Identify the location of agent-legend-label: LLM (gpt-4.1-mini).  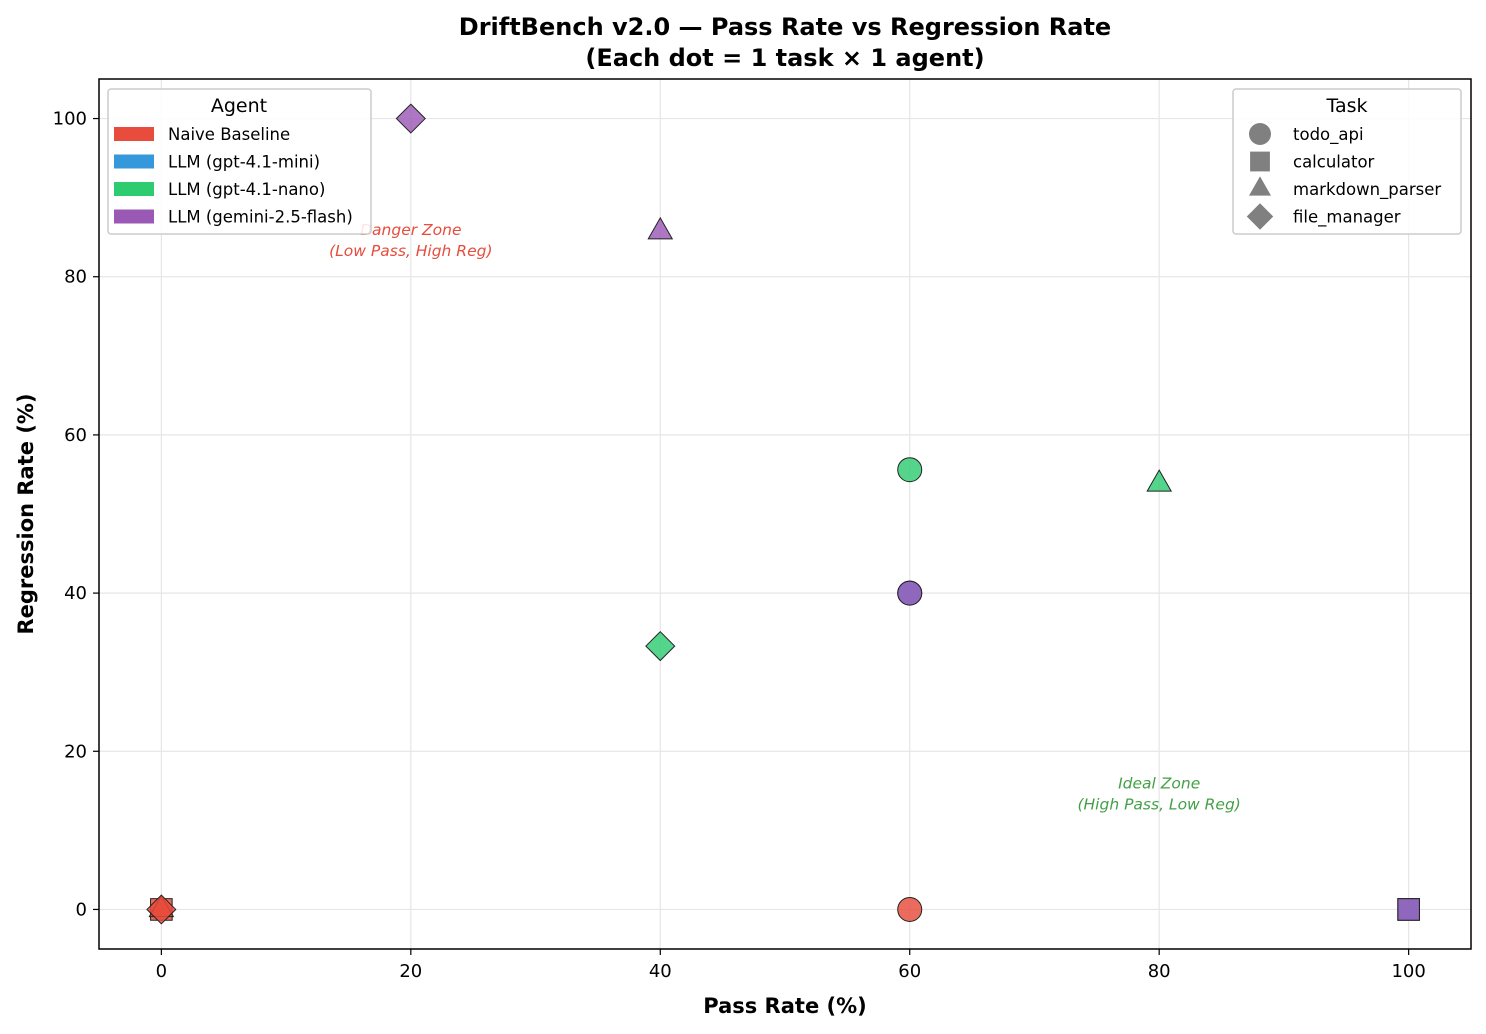
(244, 162).